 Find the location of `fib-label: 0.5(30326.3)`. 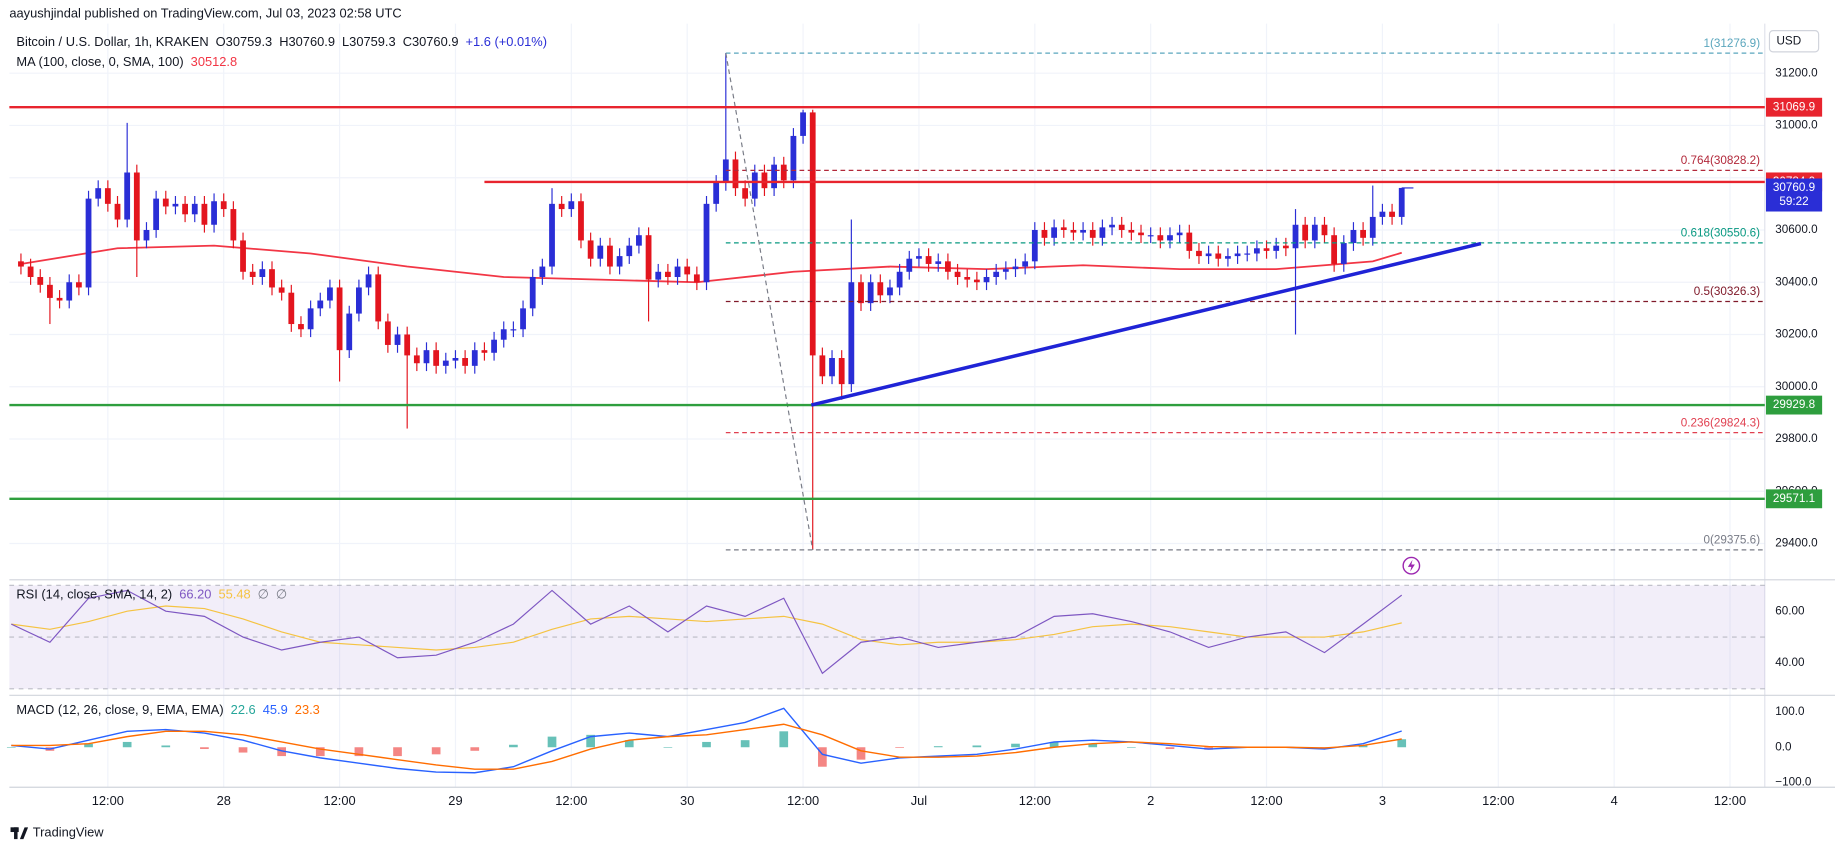

fib-label: 0.5(30326.3) is located at coordinates (1727, 291).